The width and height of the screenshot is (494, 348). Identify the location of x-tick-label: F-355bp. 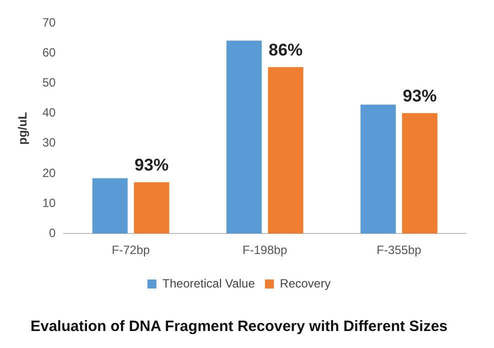
(399, 250).